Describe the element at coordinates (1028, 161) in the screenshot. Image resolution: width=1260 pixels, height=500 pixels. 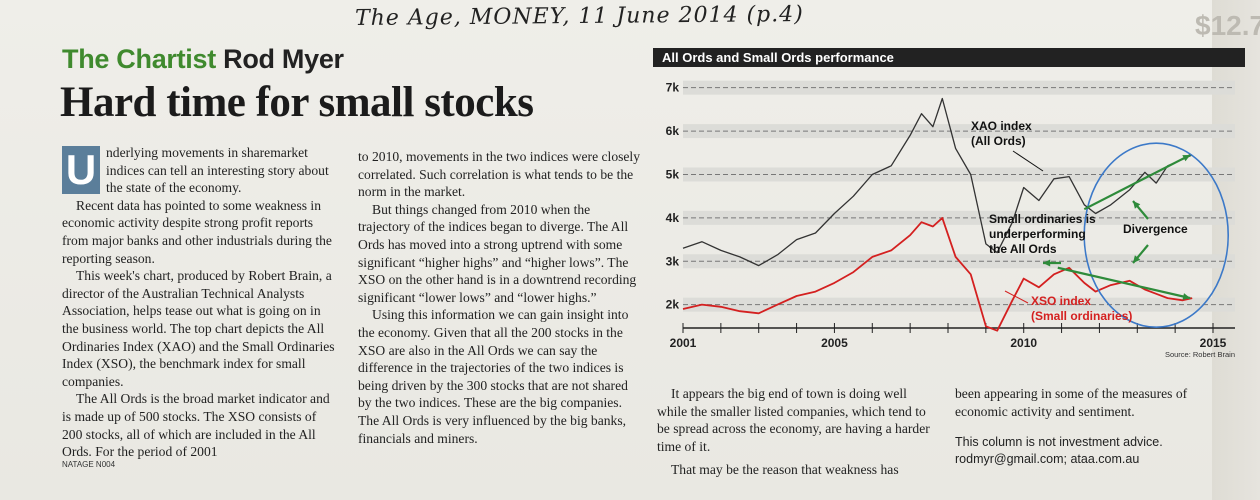
I see `xao-pointer` at that location.